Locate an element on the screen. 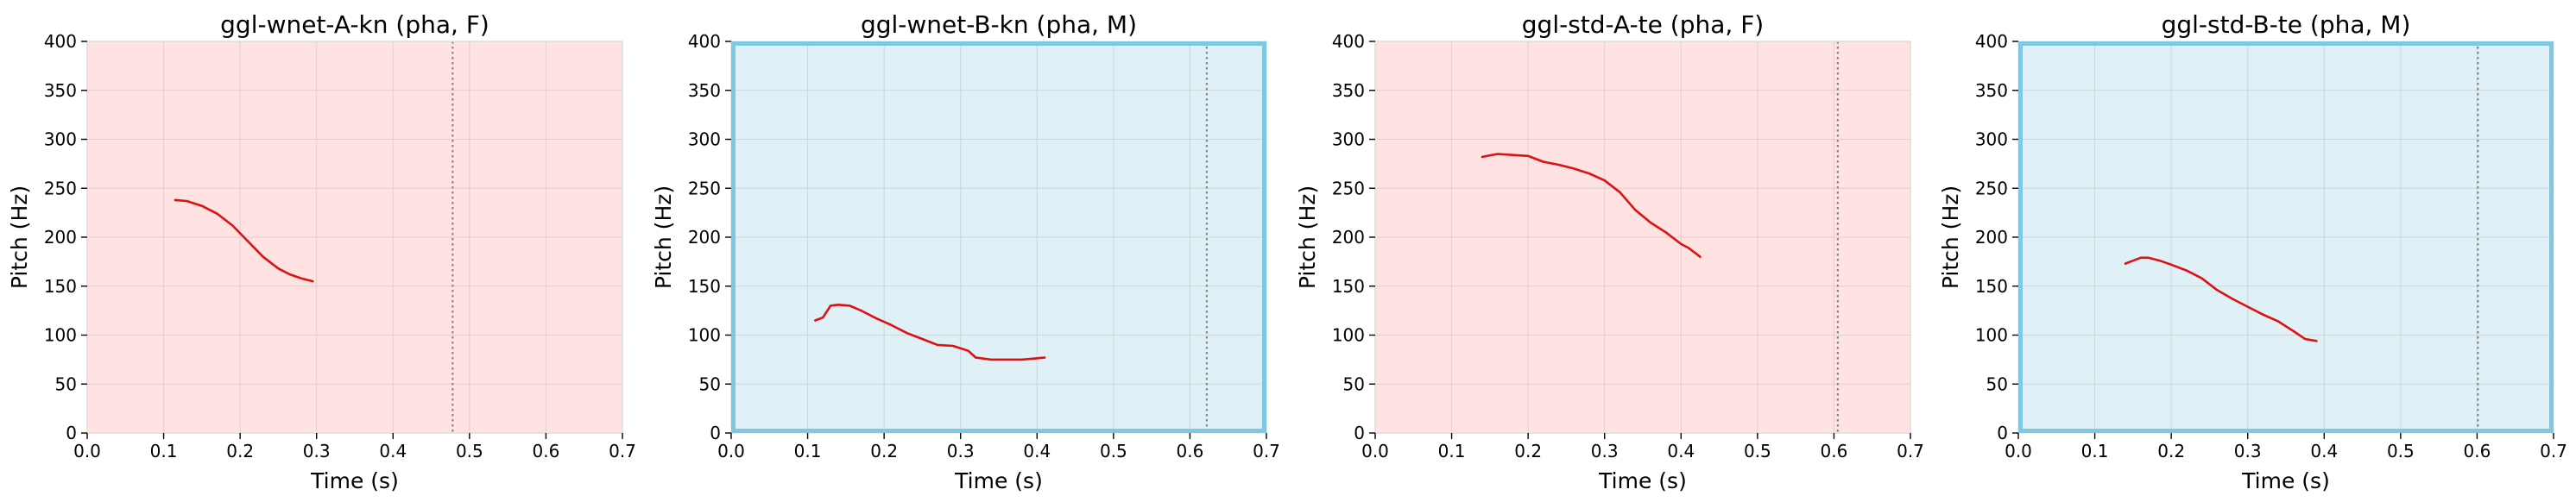  chart-title: ggl-wnet-A-kn (pha, F) is located at coordinates (354, 25).